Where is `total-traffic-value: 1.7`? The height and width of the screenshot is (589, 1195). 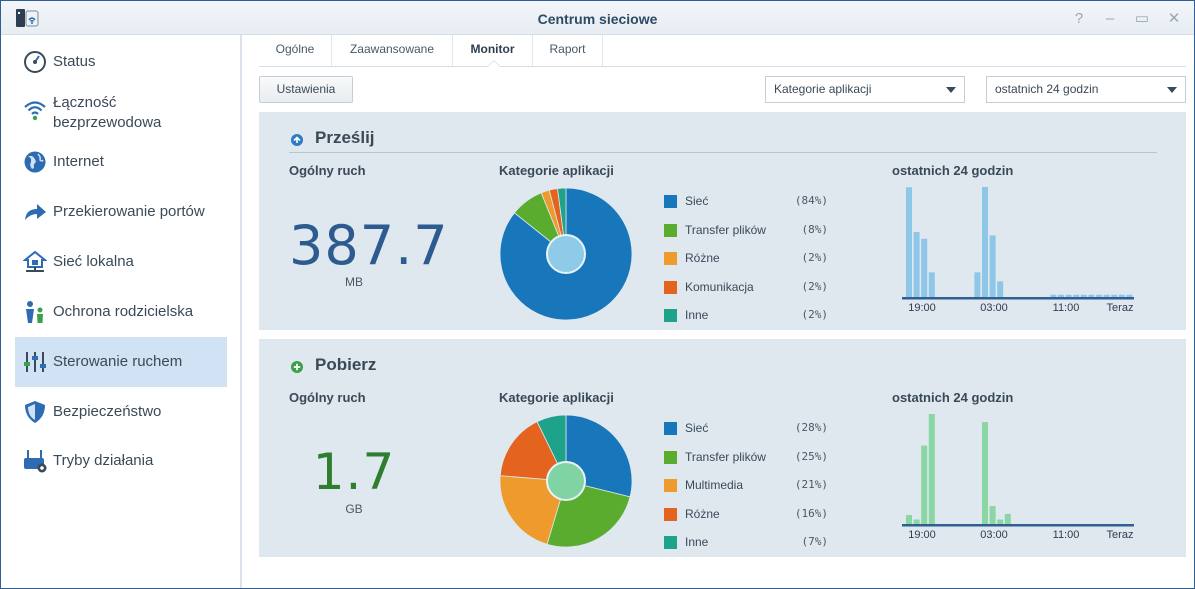
total-traffic-value: 1.7 is located at coordinates (354, 472).